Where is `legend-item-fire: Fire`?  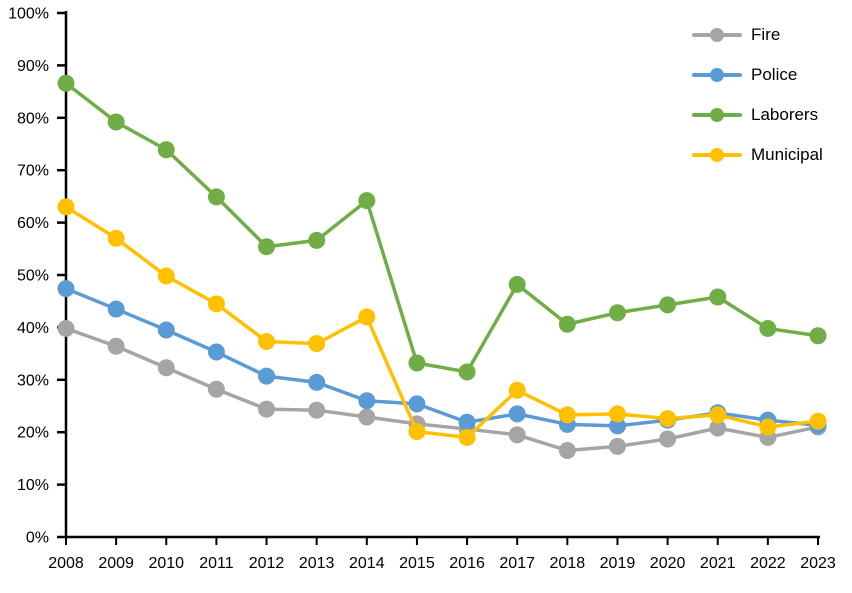 legend-item-fire: Fire is located at coordinates (757, 35).